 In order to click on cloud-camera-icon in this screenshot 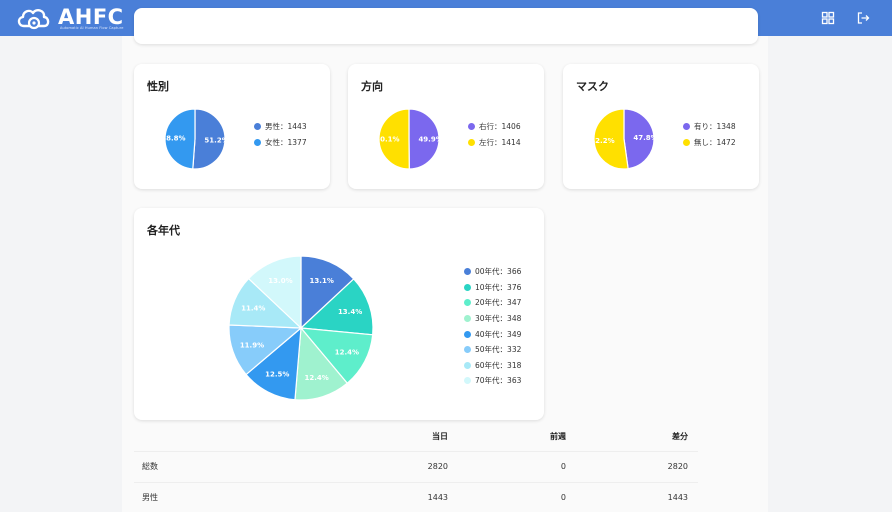, I will do `click(33, 19)`.